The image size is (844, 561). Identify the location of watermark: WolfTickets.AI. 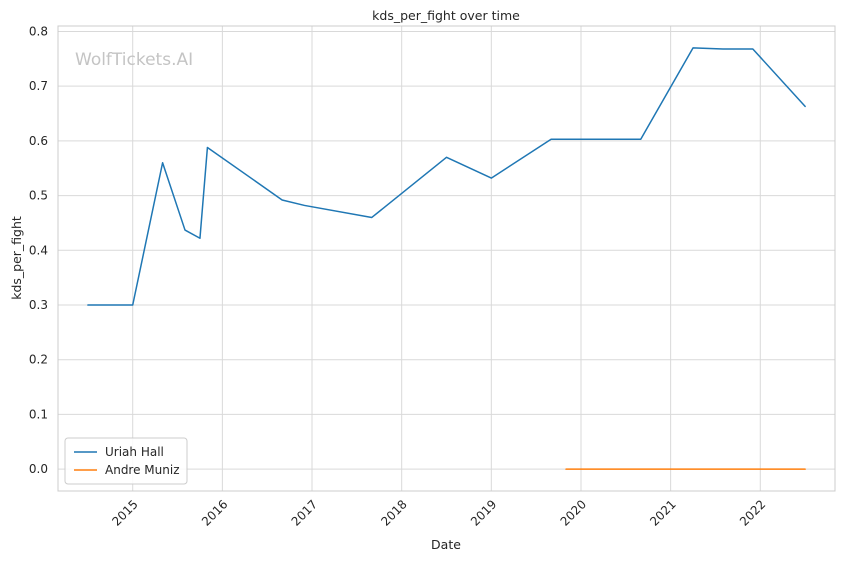
(134, 60).